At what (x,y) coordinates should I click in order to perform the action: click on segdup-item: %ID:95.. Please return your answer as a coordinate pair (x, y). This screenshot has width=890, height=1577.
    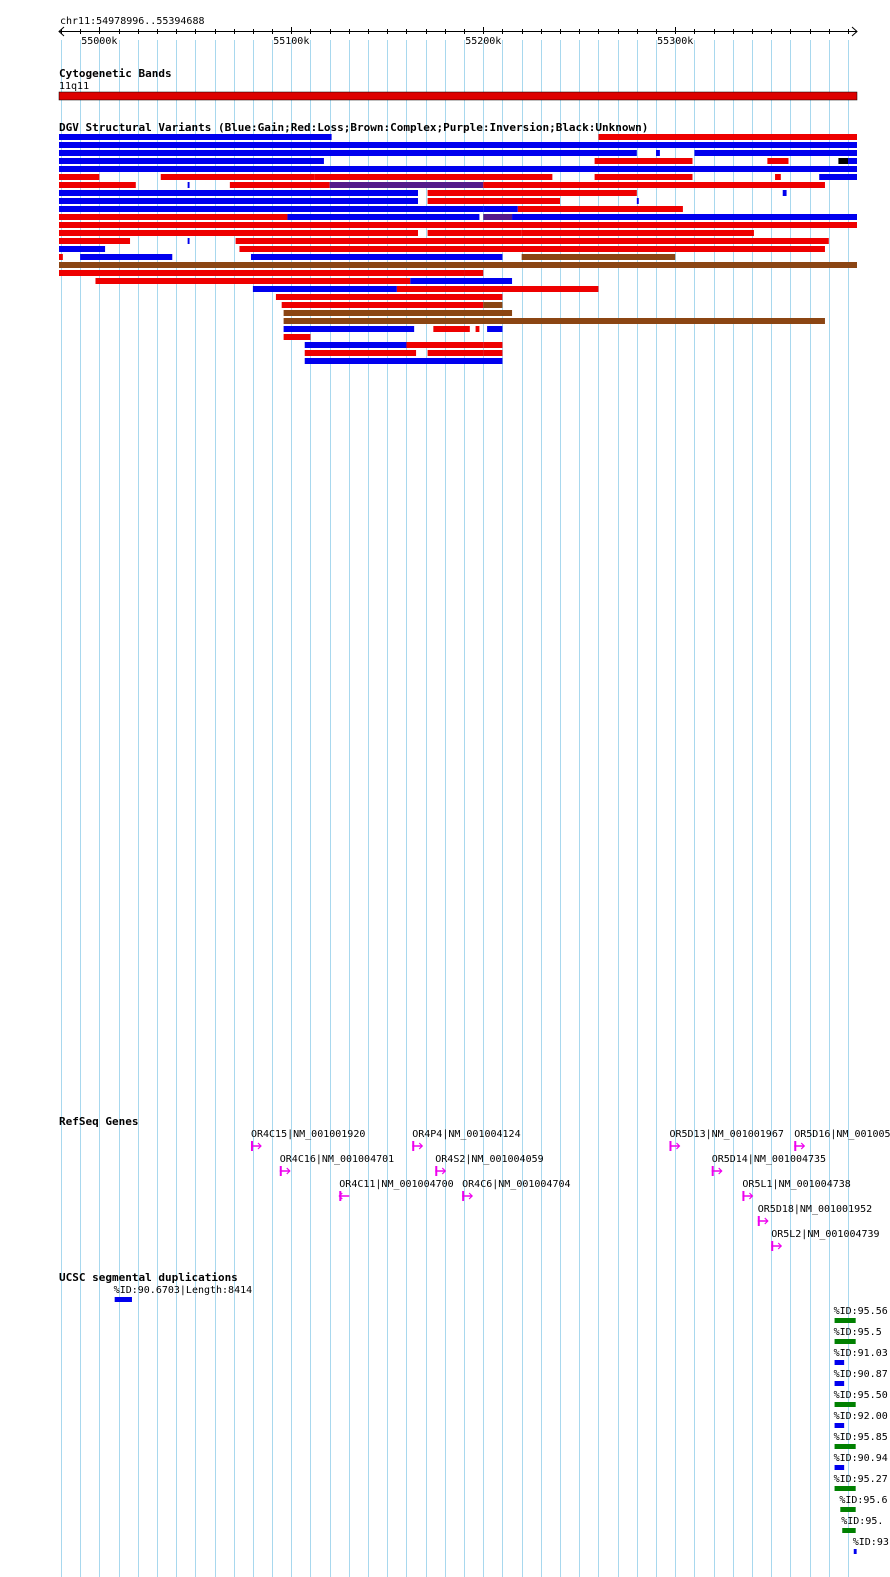
    Looking at the image, I should click on (862, 1524).